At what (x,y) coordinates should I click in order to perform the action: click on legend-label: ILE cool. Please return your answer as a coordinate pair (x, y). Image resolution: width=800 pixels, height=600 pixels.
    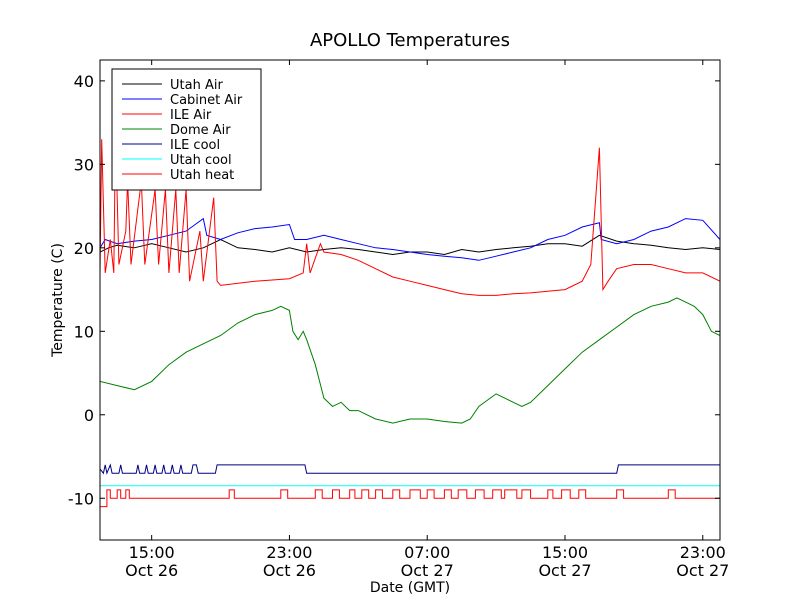
    Looking at the image, I should click on (195, 145).